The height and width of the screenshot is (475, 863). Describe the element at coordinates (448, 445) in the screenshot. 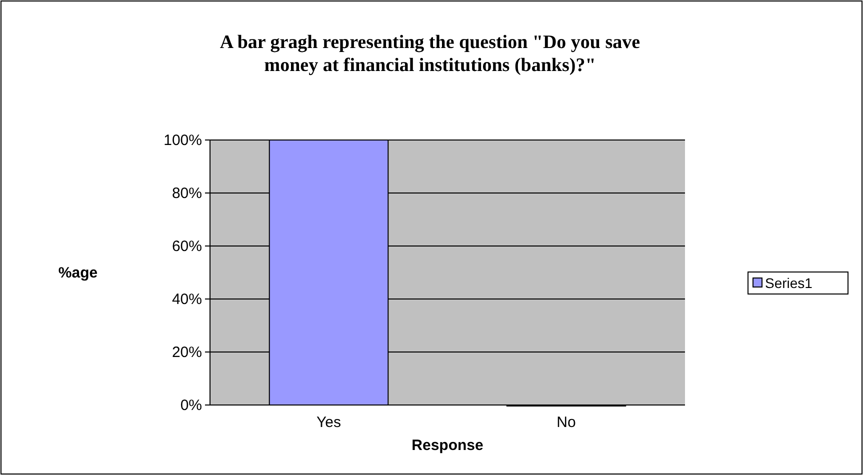

I see `x-axis-title: Response` at that location.